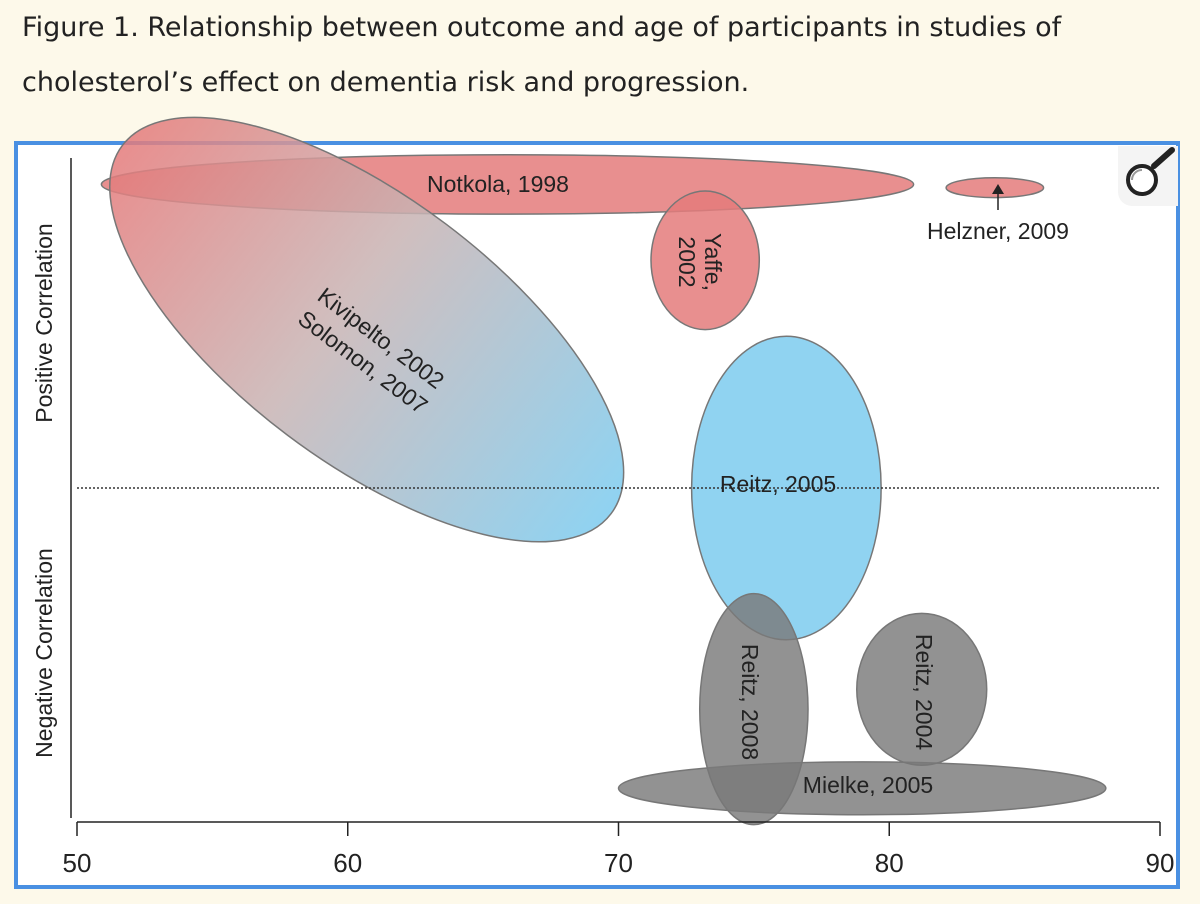  I want to click on study-ellipse-yaffe-2002, so click(705, 260).